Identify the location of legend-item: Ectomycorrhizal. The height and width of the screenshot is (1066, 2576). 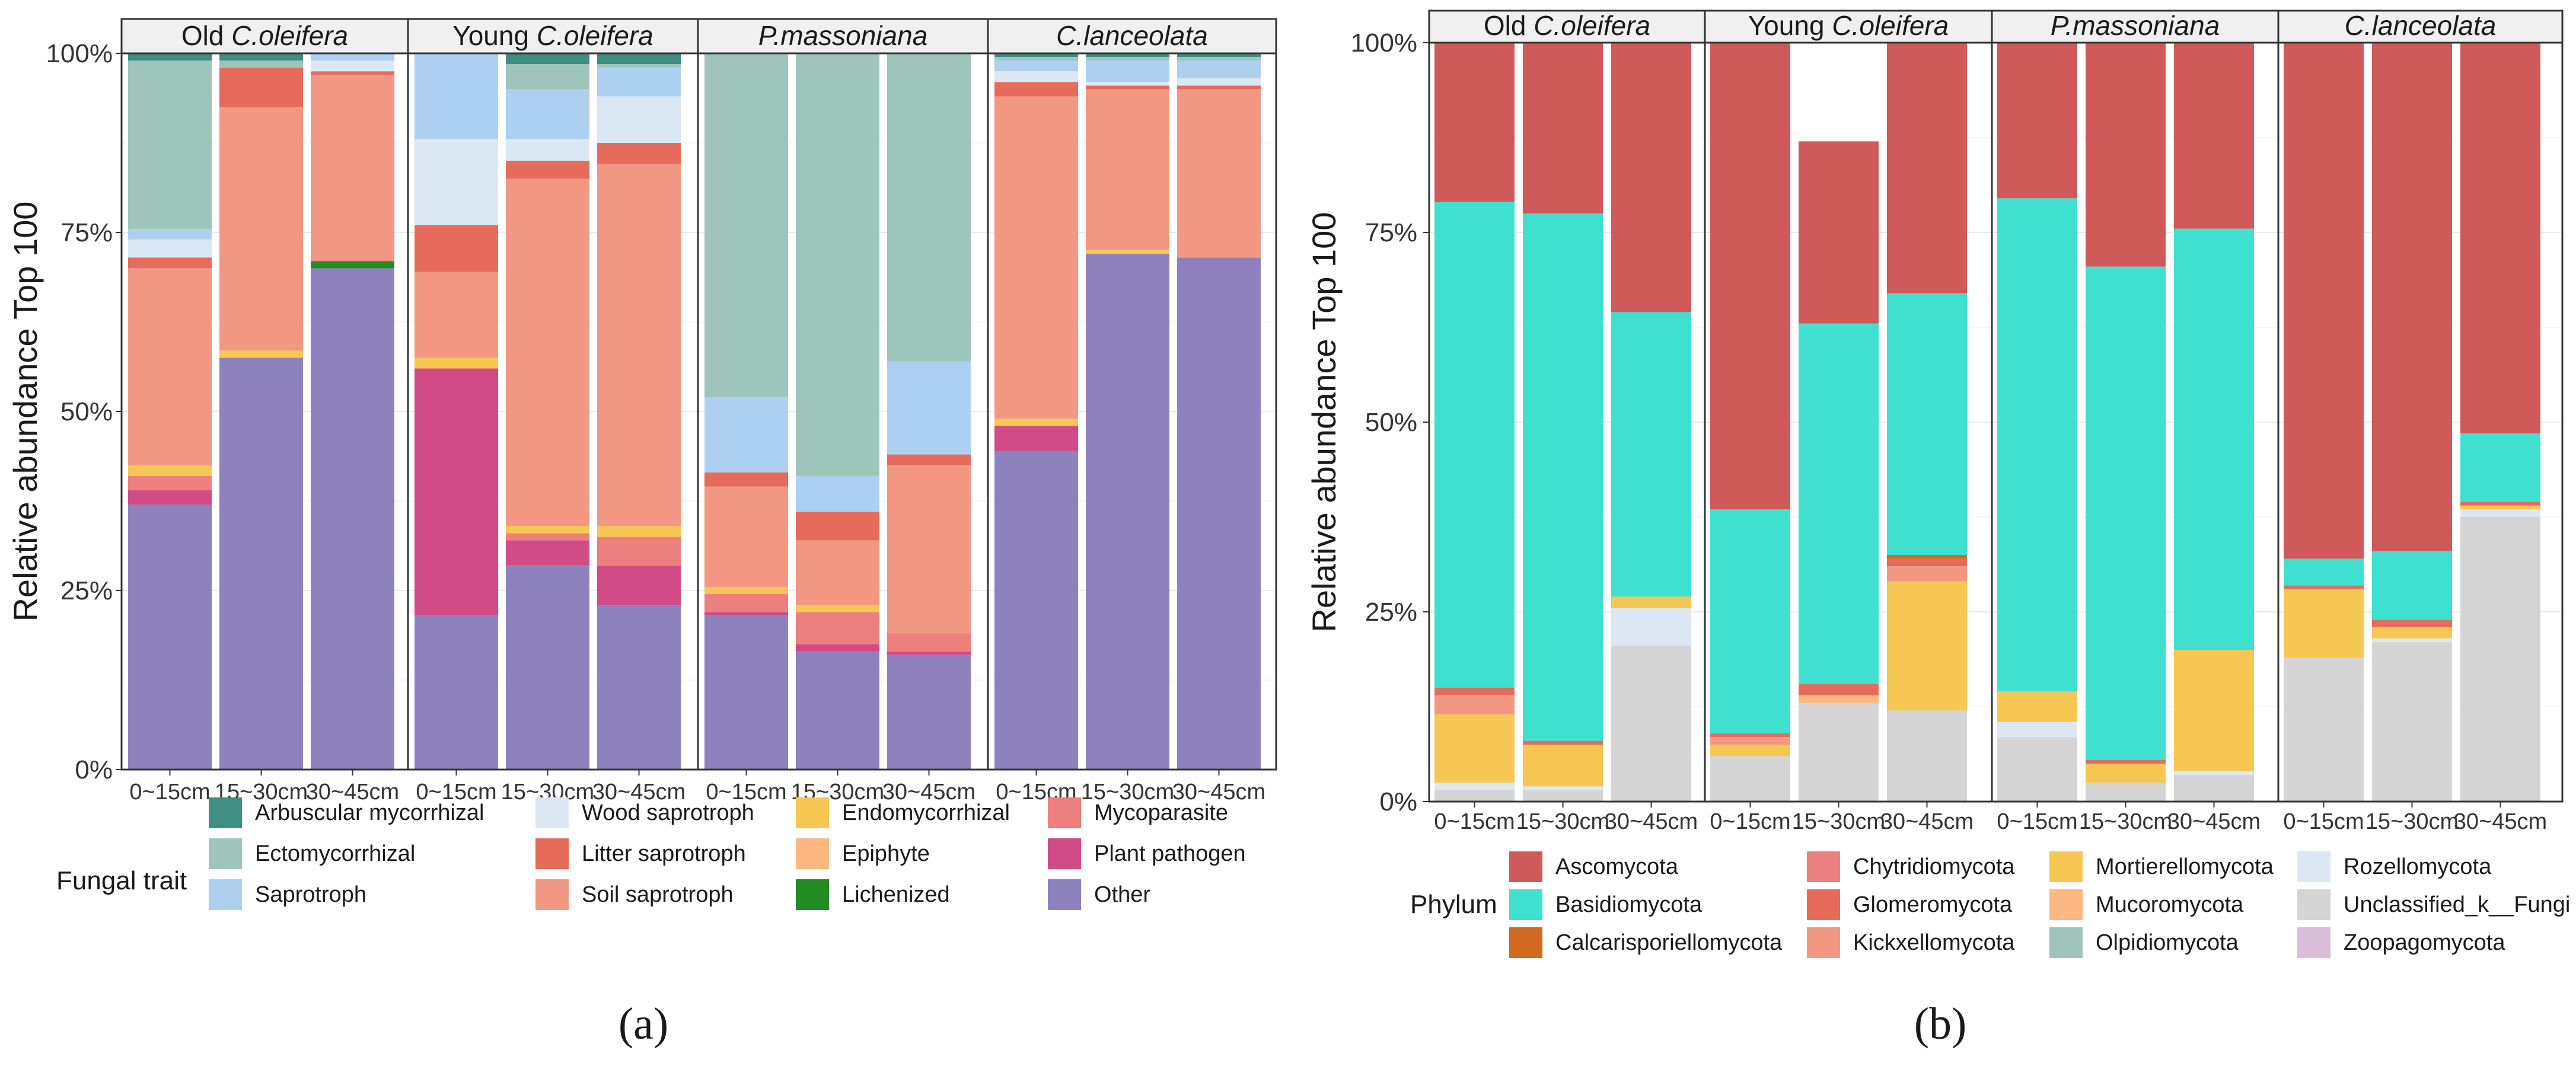
(312, 854).